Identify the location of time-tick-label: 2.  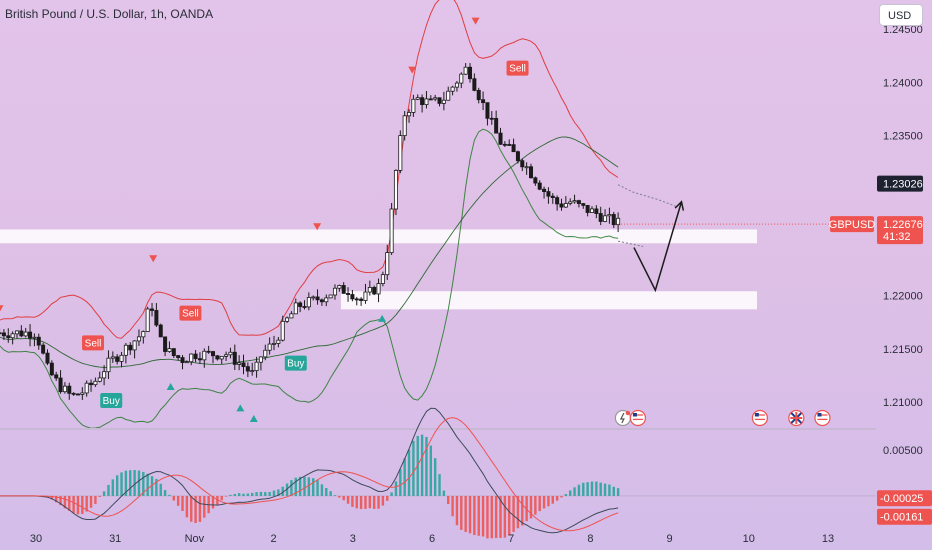
(274, 539).